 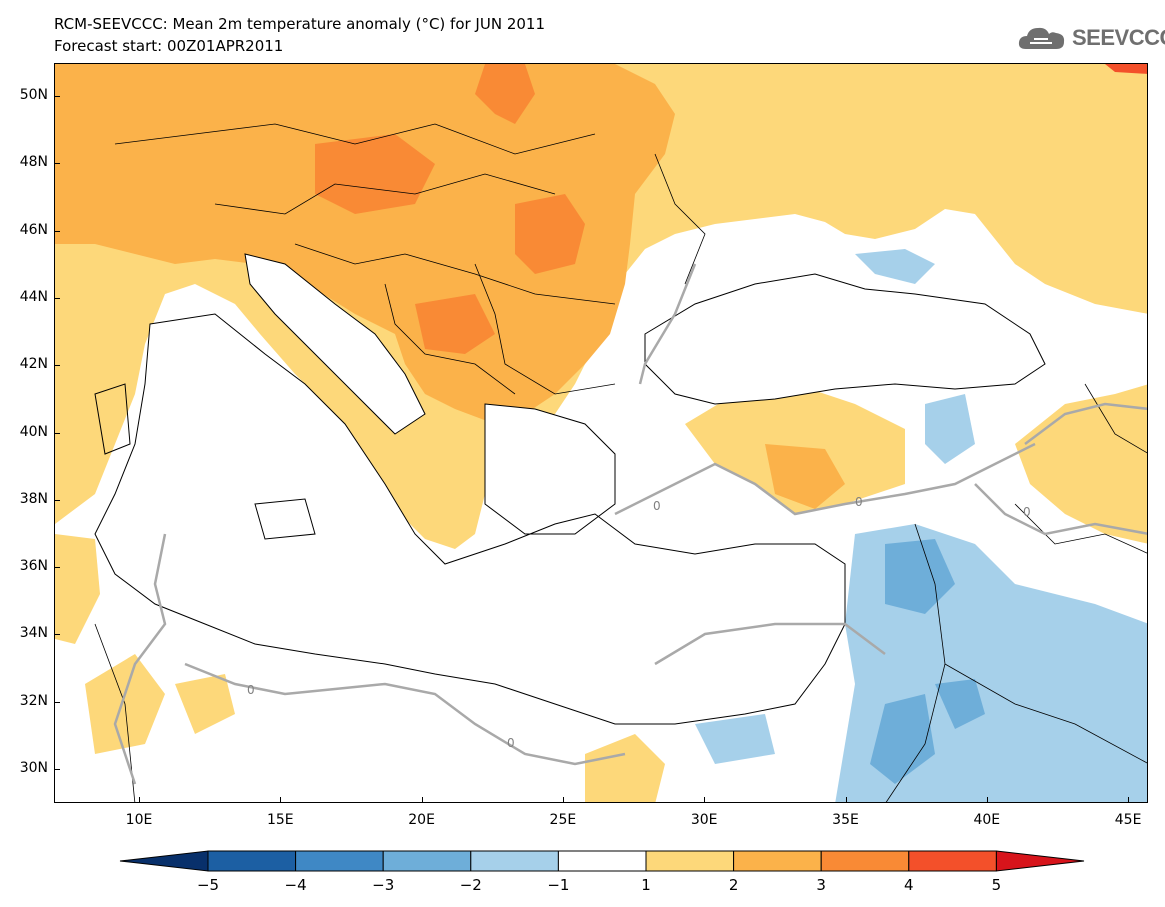 I want to click on anomaly-patch-cold-crimea, so click(x=895, y=266).